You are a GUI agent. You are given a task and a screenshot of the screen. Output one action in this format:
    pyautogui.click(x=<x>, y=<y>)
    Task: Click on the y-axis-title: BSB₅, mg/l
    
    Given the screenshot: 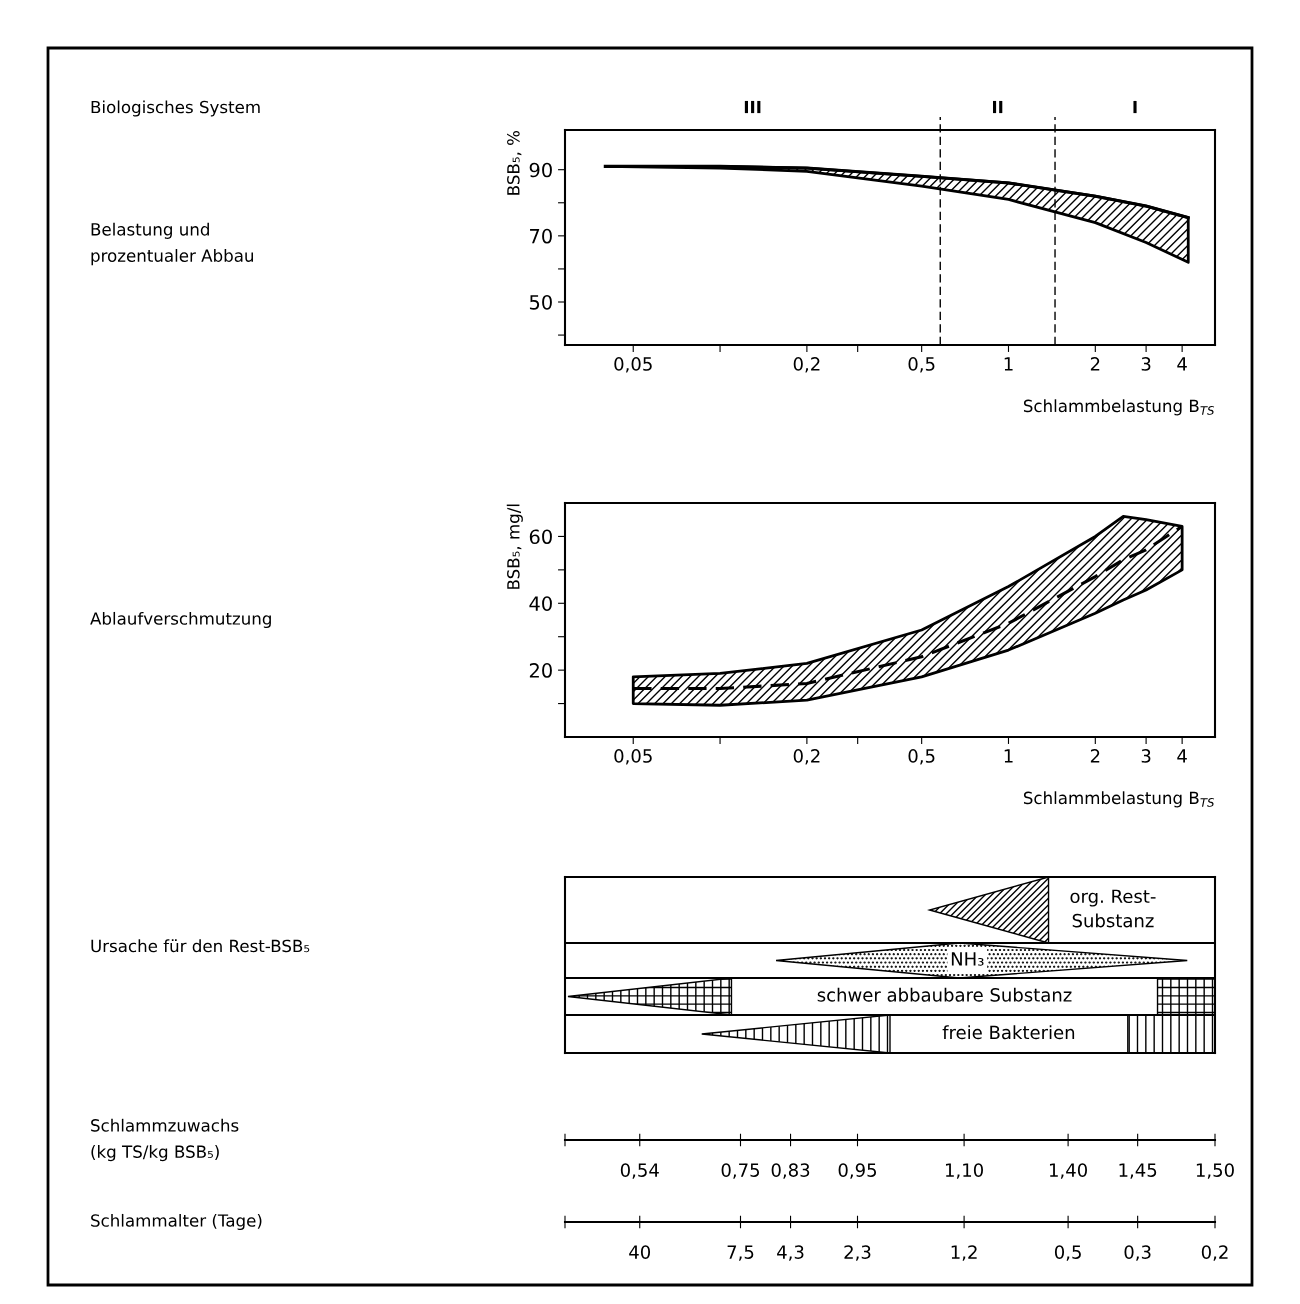 What is the action you would take?
    pyautogui.click(x=514, y=546)
    